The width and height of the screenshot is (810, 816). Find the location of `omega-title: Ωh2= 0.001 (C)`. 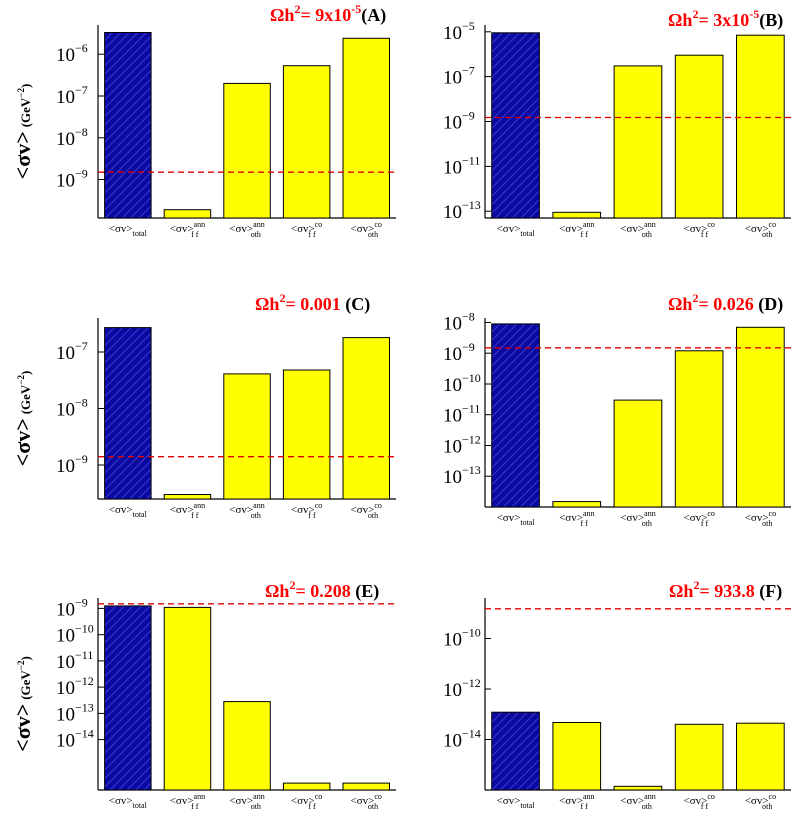

omega-title: Ωh2= 0.001 (C) is located at coordinates (312, 303).